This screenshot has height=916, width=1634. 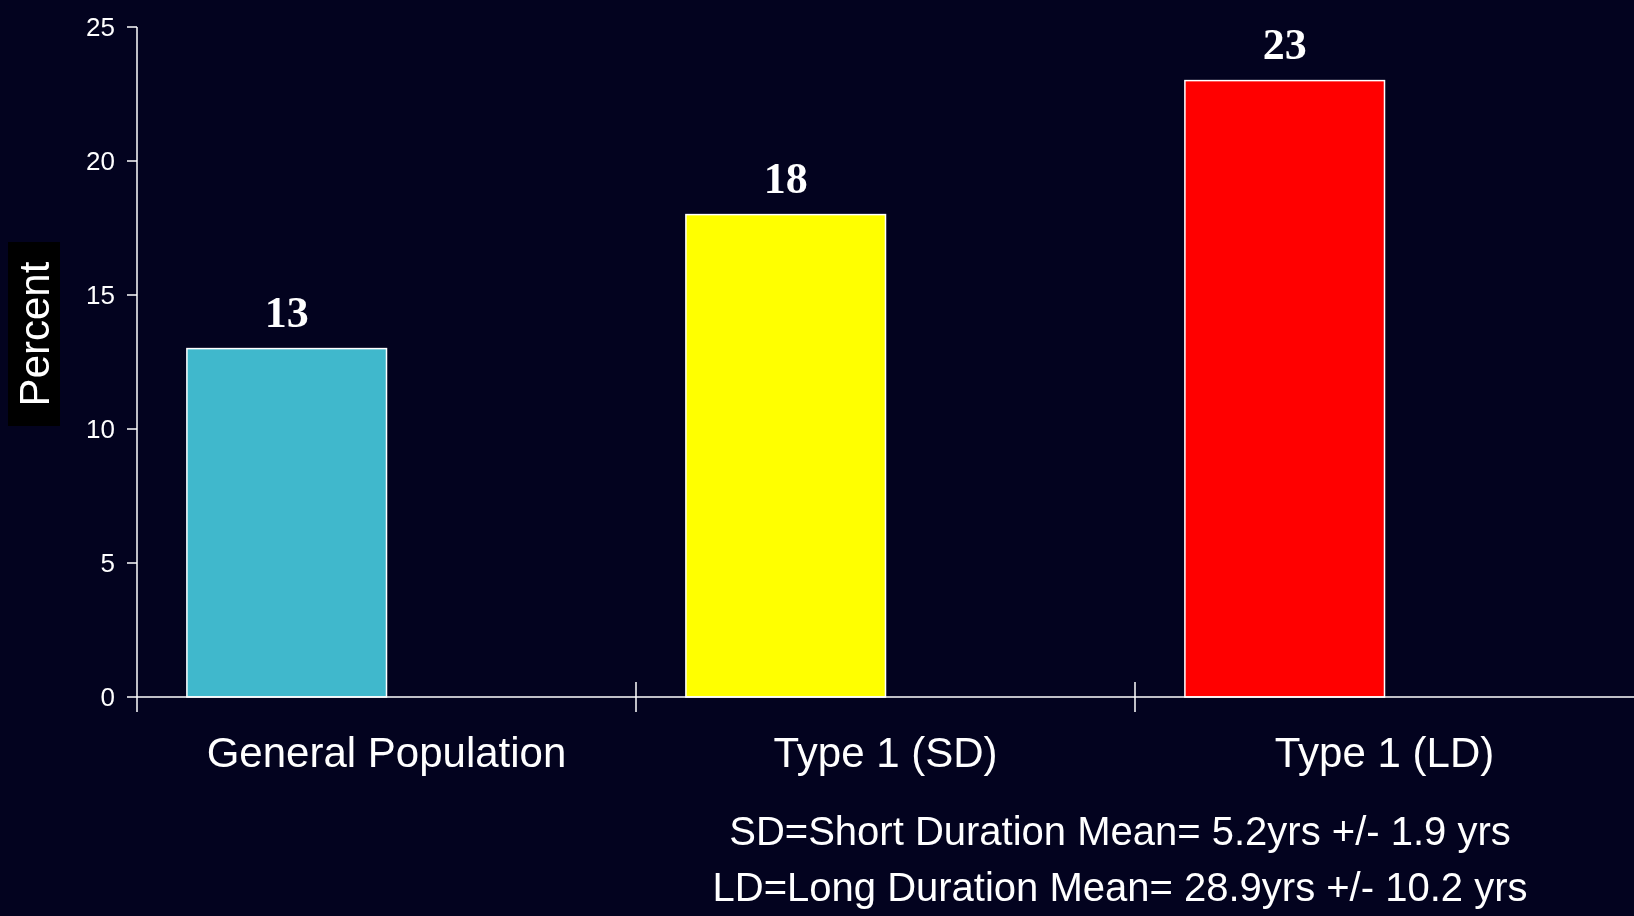 What do you see at coordinates (100, 429) in the screenshot?
I see `y-tick-label: 10` at bounding box center [100, 429].